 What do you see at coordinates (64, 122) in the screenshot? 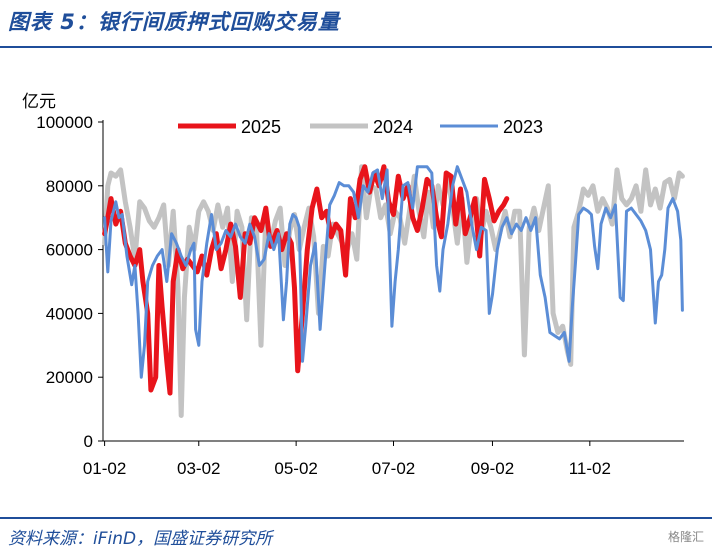
I see `y-tick-label: 100000` at bounding box center [64, 122].